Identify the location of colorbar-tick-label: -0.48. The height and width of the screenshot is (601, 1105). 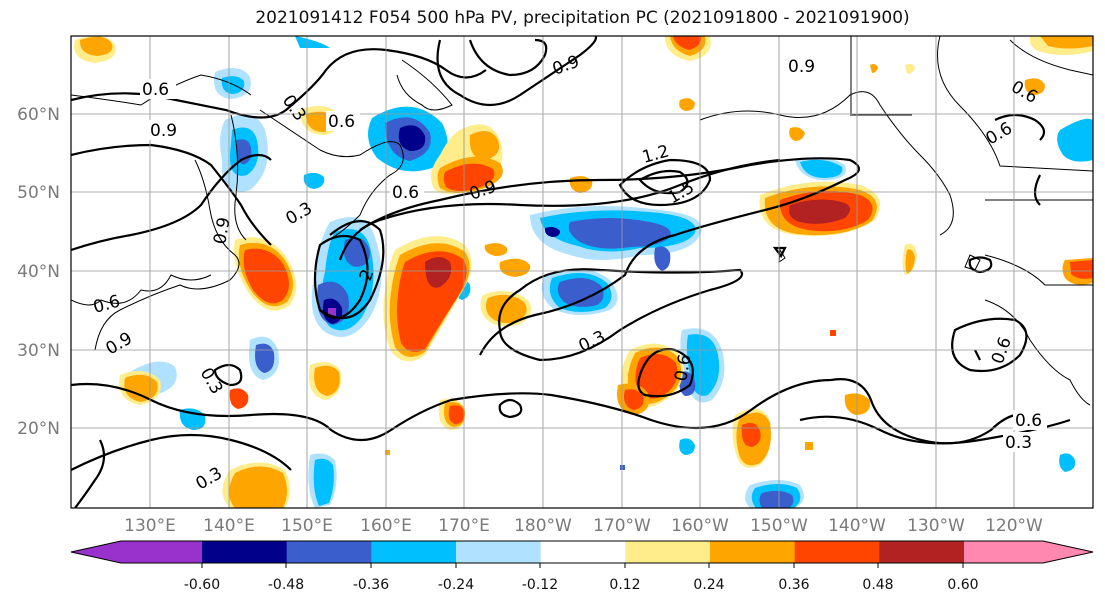
(286, 585).